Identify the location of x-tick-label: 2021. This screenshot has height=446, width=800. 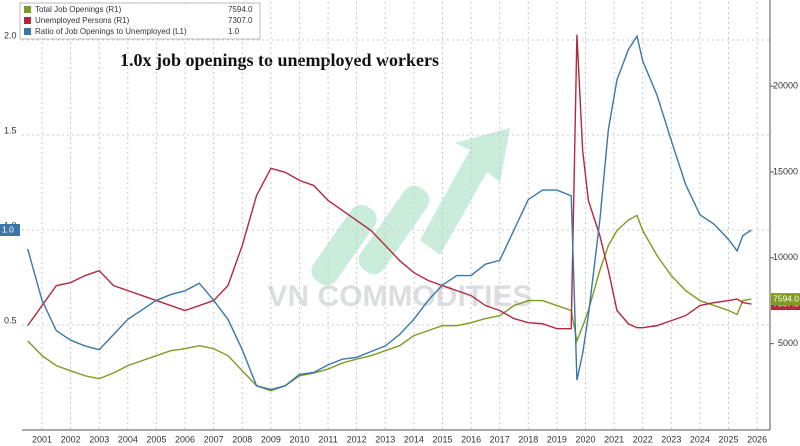
(614, 439).